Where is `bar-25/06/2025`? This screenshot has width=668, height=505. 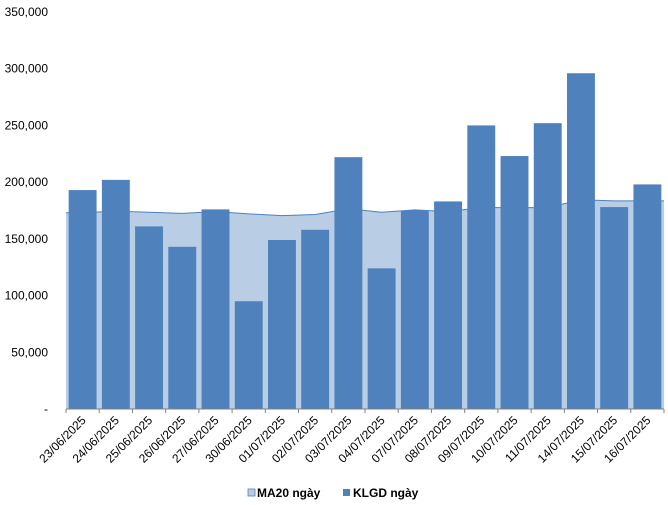 bar-25/06/2025 is located at coordinates (149, 317).